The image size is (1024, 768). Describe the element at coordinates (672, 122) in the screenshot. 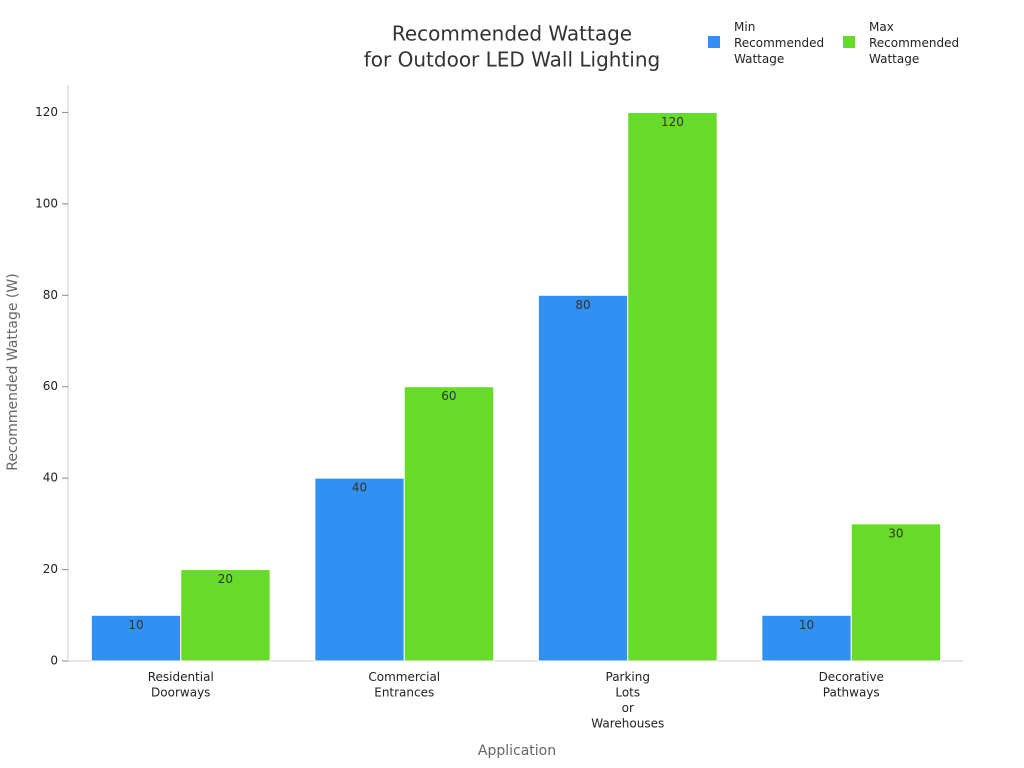

I see `value-label: 120` at that location.